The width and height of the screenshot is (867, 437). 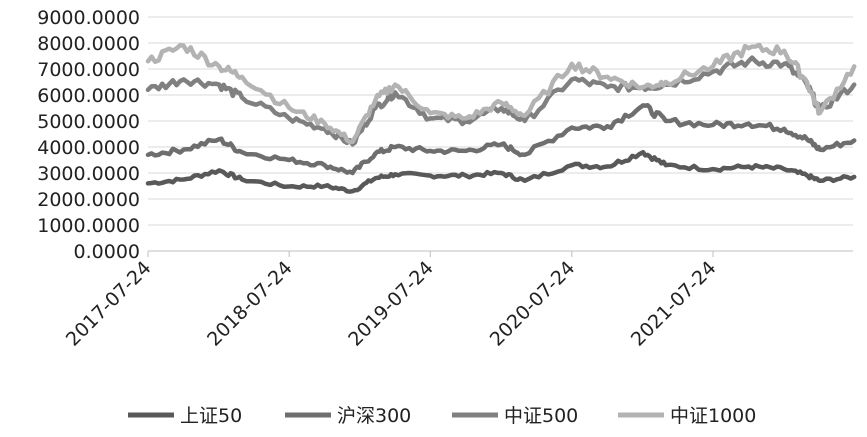 What do you see at coordinates (713, 416) in the screenshot?
I see `legend-label: 中证1000` at bounding box center [713, 416].